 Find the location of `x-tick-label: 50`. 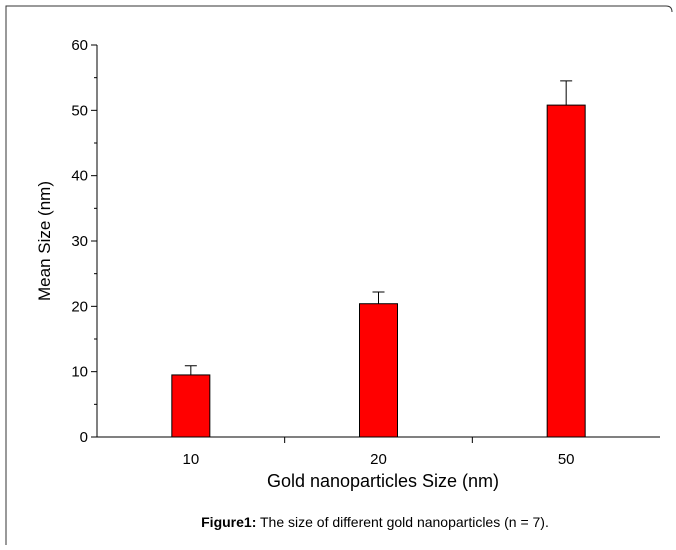

x-tick-label: 50 is located at coordinates (566, 459).